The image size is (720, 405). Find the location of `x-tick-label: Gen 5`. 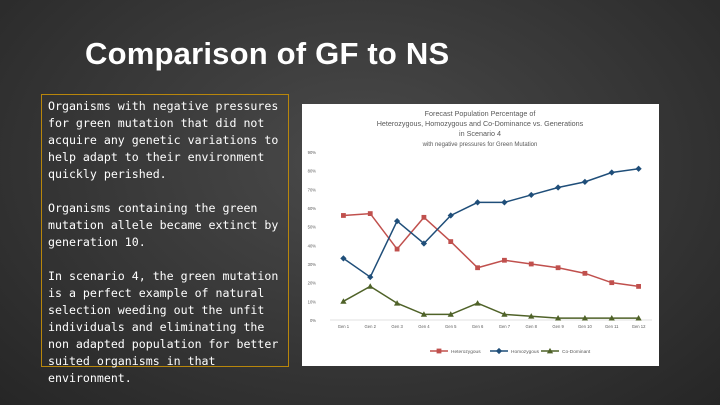

x-tick-label: Gen 5 is located at coordinates (451, 326).